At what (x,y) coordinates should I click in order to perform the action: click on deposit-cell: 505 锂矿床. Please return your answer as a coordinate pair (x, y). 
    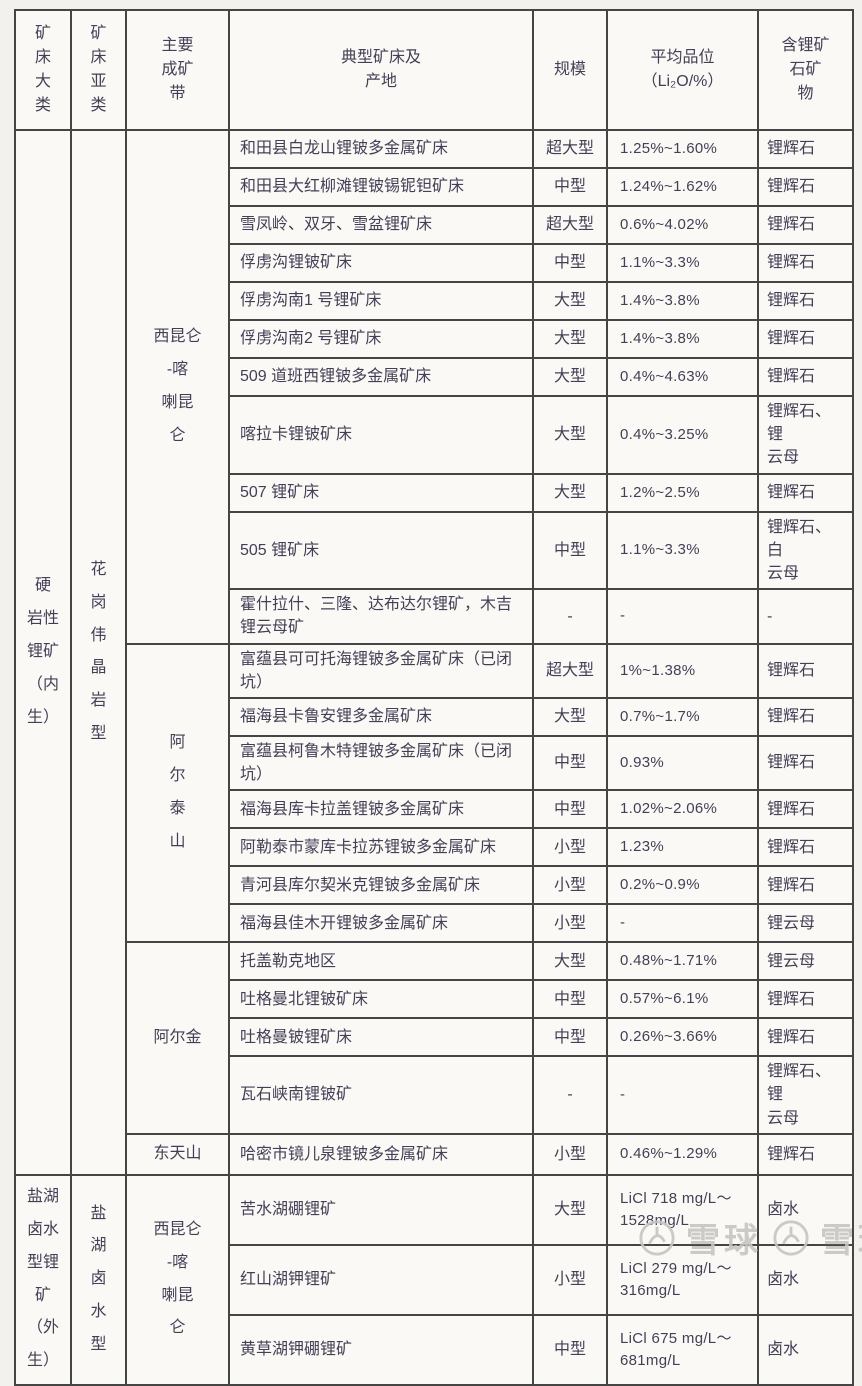
    Looking at the image, I should click on (381, 550).